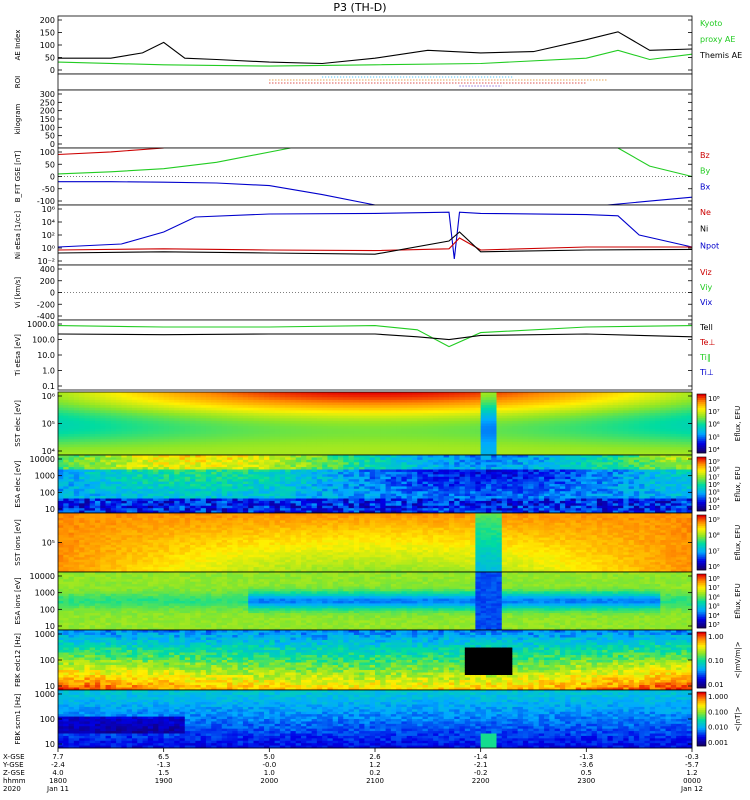  I want to click on x-row-label: Y-GSE, so click(13, 765).